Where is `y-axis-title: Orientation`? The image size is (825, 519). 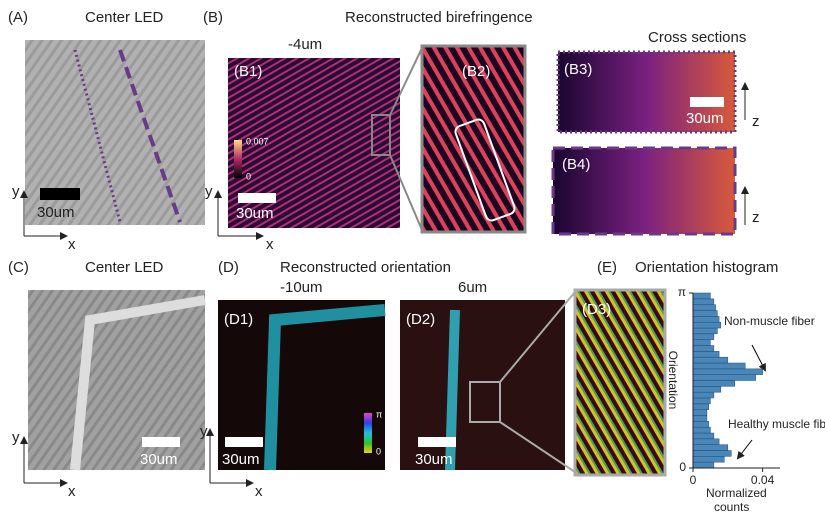 y-axis-title: Orientation is located at coordinates (673, 380).